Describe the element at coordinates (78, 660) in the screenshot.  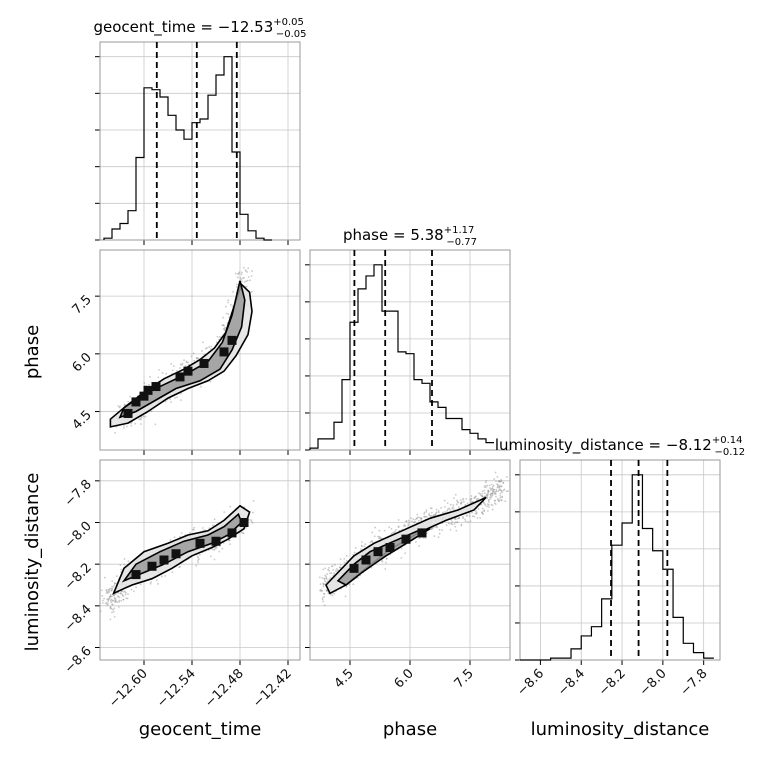
I see `y-tick-label: −8.6` at that location.